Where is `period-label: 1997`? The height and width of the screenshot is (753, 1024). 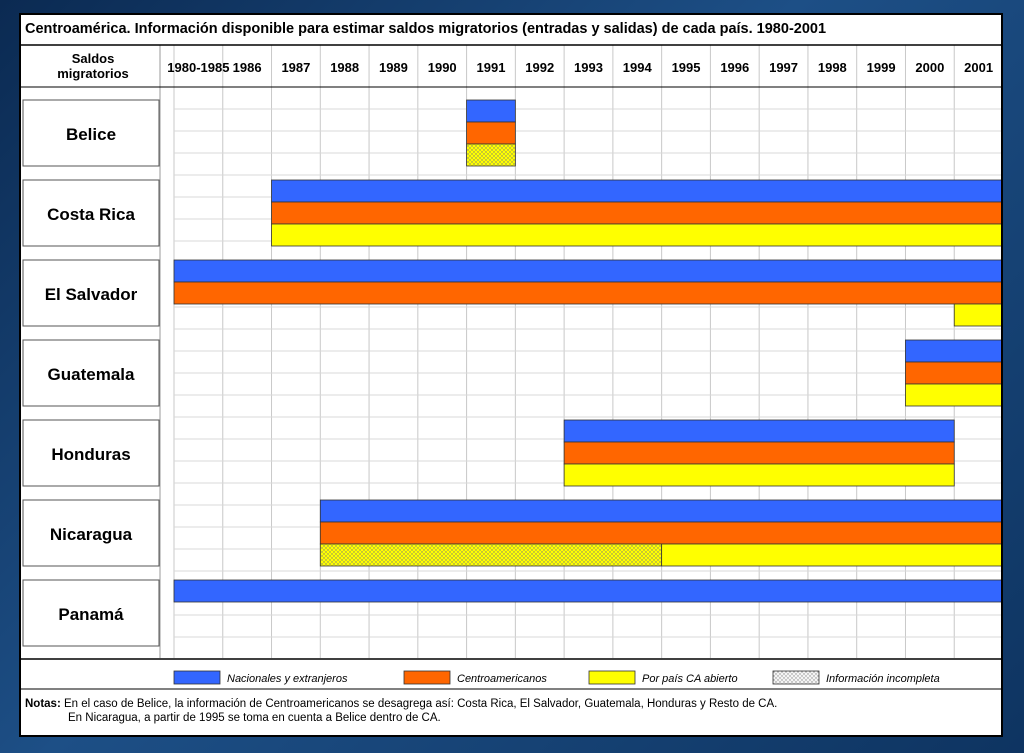 period-label: 1997 is located at coordinates (783, 67).